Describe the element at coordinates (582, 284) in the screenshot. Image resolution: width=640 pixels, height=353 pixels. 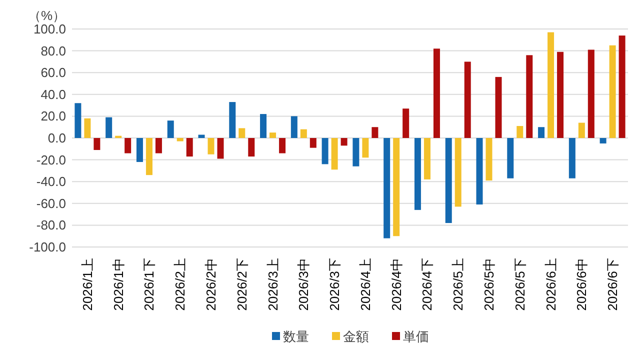
I see `x-tick-label: 2026/6中` at that location.